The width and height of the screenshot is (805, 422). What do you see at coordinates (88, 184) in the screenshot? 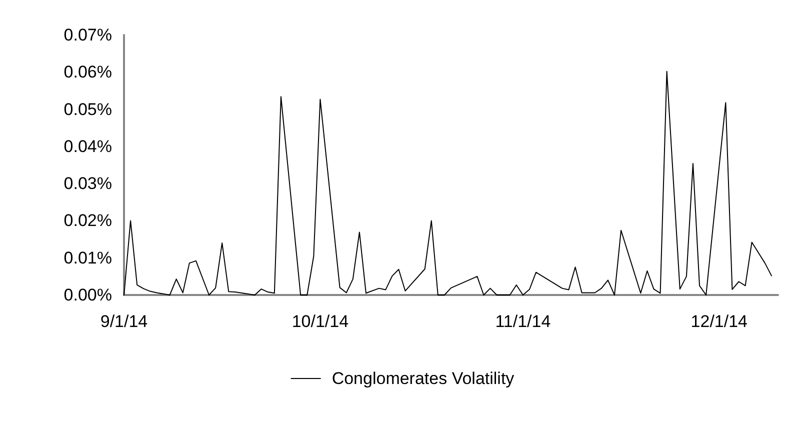
I see `y-tick-label: 0.03%` at bounding box center [88, 184].